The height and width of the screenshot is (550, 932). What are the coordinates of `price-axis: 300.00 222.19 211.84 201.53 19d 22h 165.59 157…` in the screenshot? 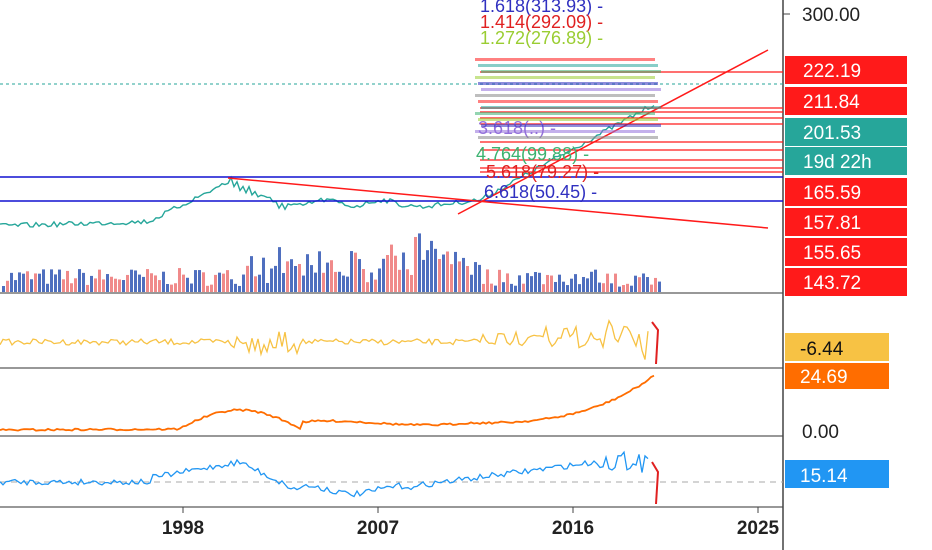 It's located at (845, 150).